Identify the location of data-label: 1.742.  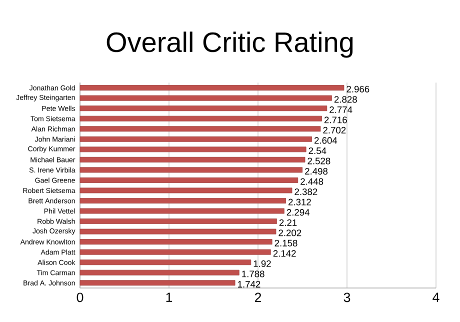
(249, 284).